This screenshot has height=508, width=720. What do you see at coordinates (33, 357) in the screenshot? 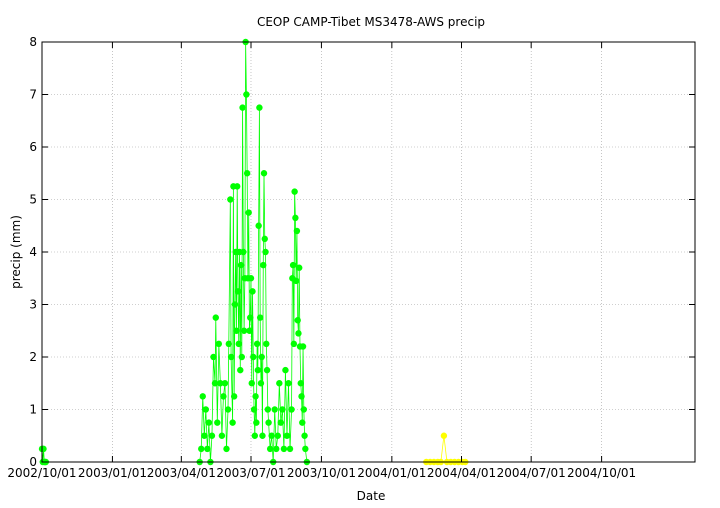
I see `y-tick-label: 2` at bounding box center [33, 357].